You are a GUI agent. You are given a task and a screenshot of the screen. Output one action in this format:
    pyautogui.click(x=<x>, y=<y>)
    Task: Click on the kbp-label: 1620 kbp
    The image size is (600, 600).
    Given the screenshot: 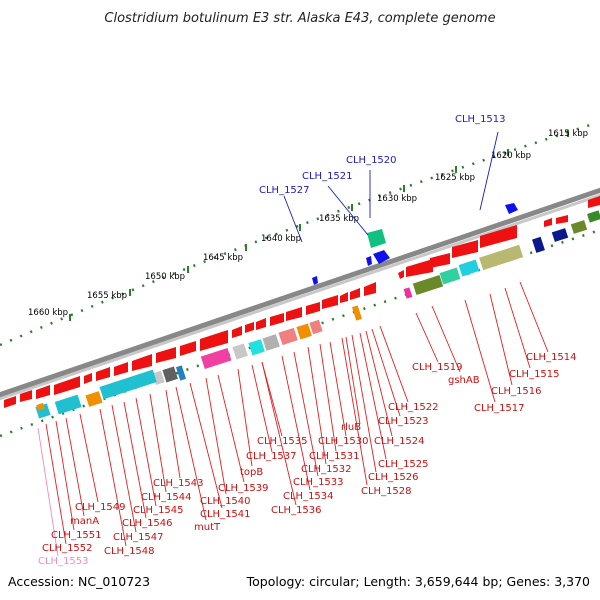 What is the action you would take?
    pyautogui.click(x=511, y=156)
    